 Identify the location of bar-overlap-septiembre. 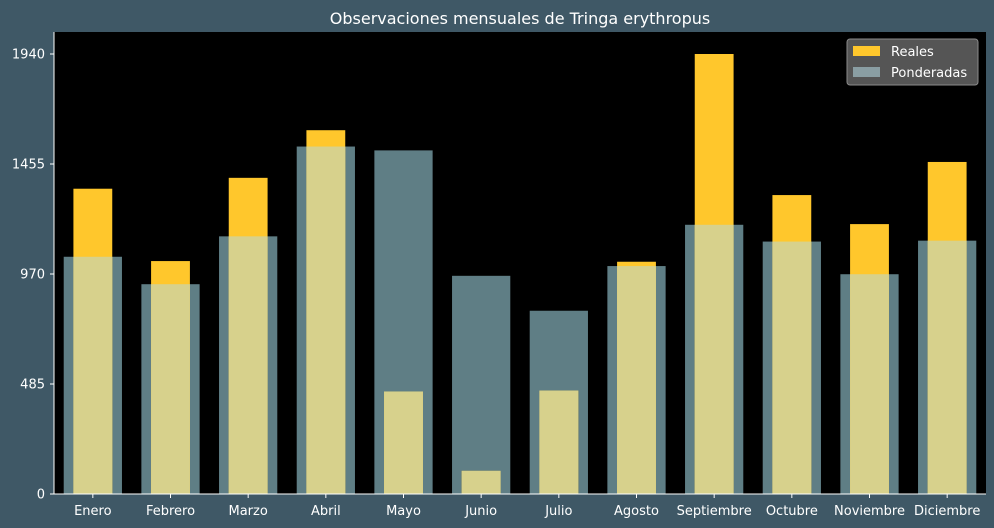
(714, 359).